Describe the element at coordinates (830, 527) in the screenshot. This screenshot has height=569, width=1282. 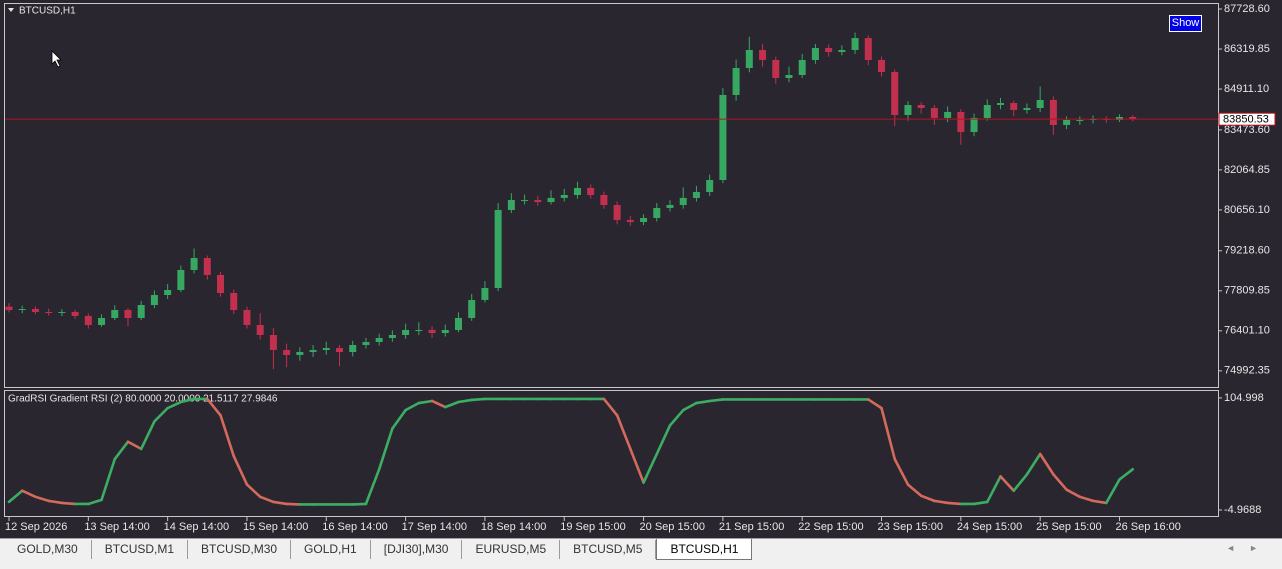
I see `x-tick-label: 22 Sep 15:00` at that location.